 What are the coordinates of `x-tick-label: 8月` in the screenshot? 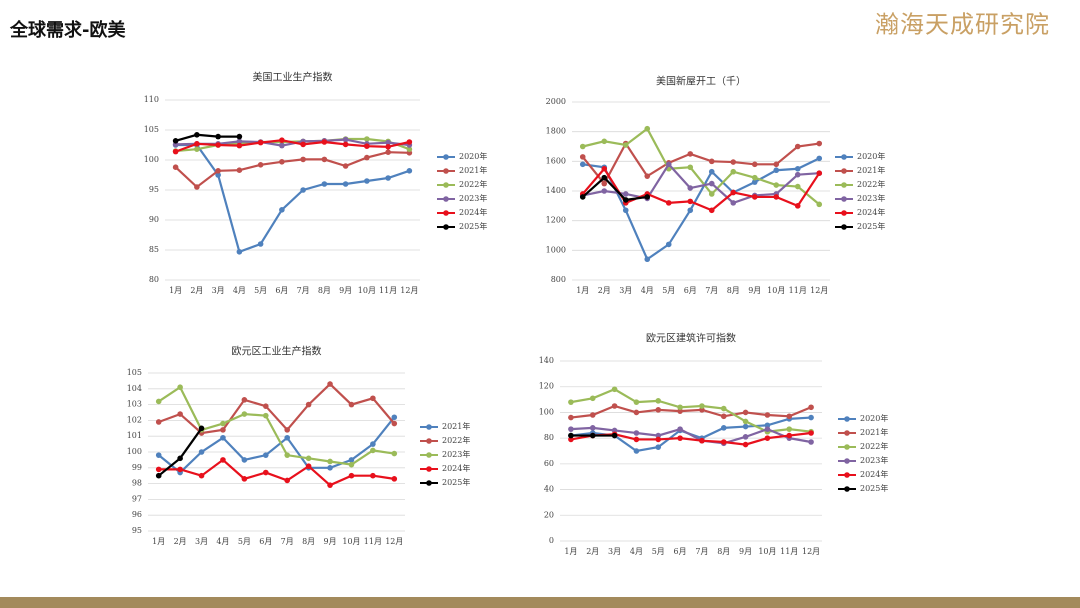 It's located at (308, 541).